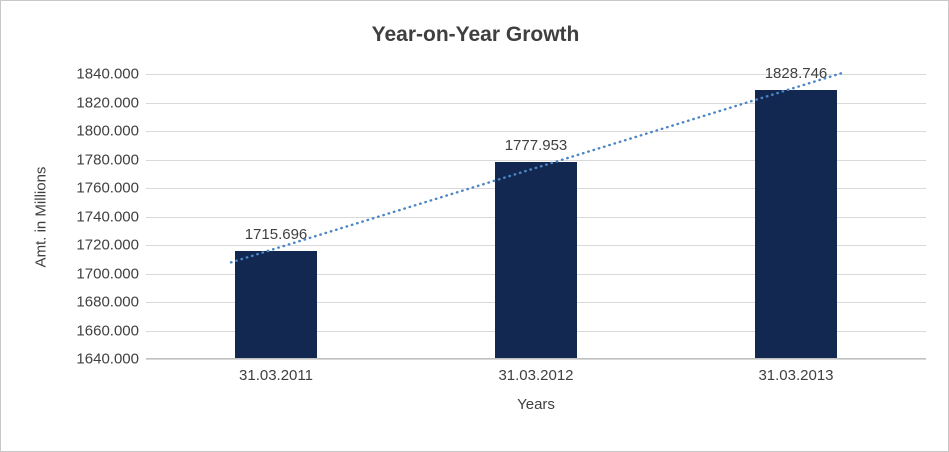 The height and width of the screenshot is (452, 949). I want to click on y-tick-label: 1800.000, so click(107, 131).